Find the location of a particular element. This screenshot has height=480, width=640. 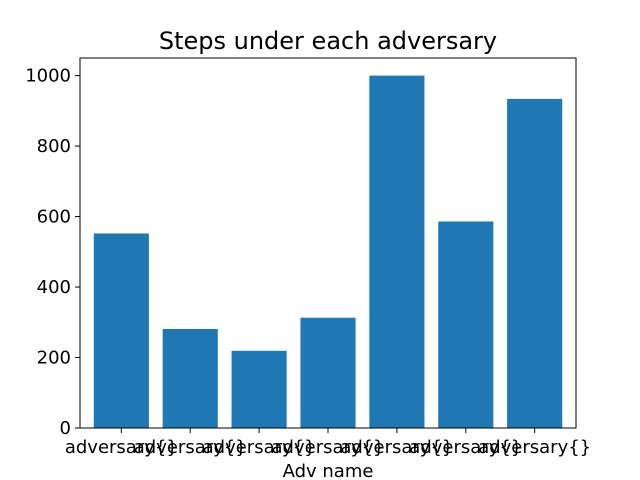

y-axis: 0 200 400 600 800 1000 is located at coordinates (52, 252).